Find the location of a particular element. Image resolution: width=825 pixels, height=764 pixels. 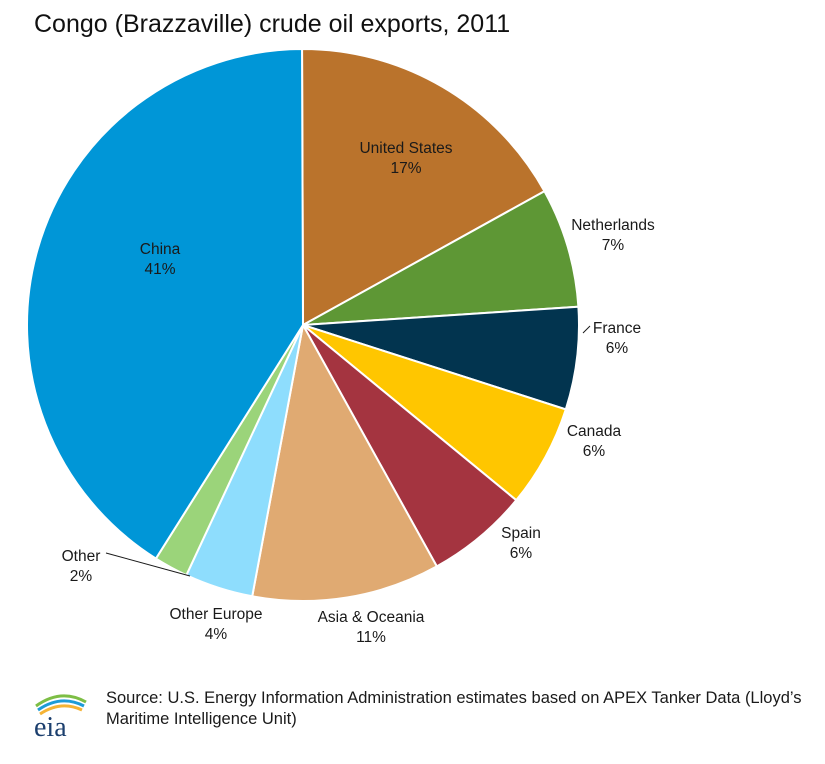

slice-label-value: 7% is located at coordinates (613, 245).